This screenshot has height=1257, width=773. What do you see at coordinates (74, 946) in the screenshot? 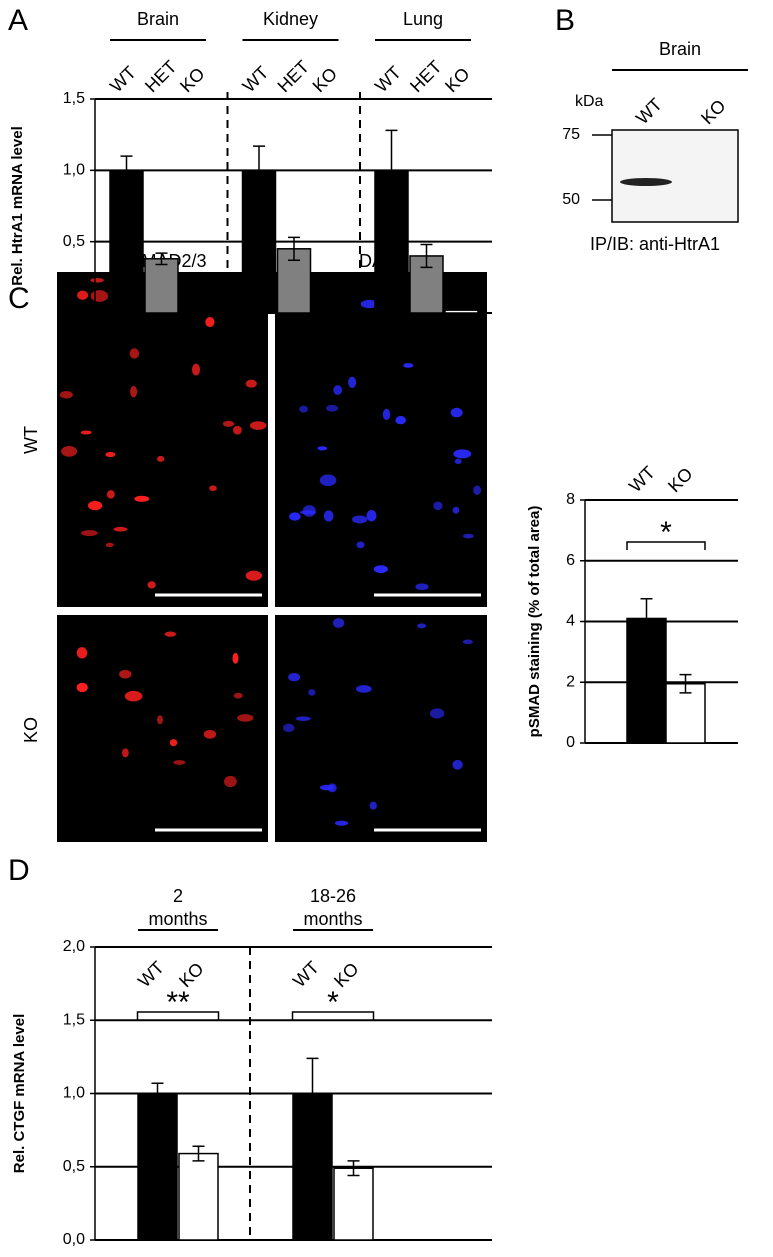
I see `y-tick-label: 2,0` at bounding box center [74, 946].